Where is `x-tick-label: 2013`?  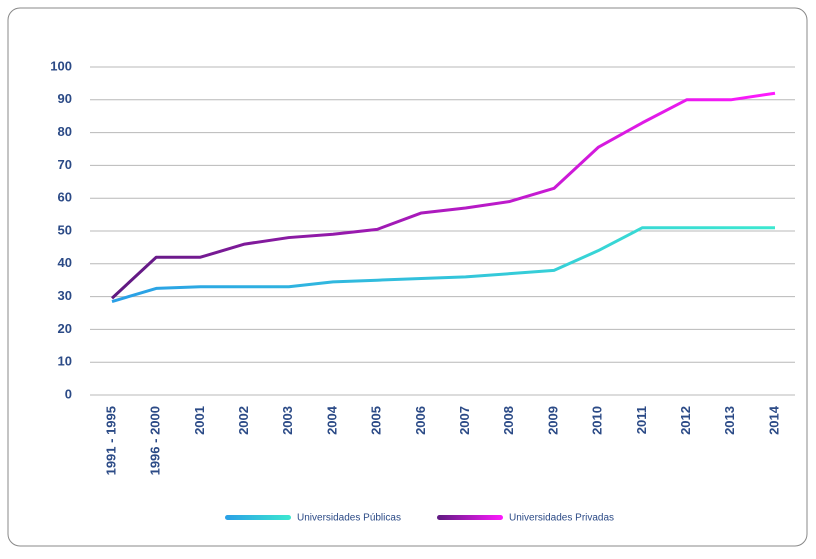 x-tick-label: 2013 is located at coordinates (729, 420).